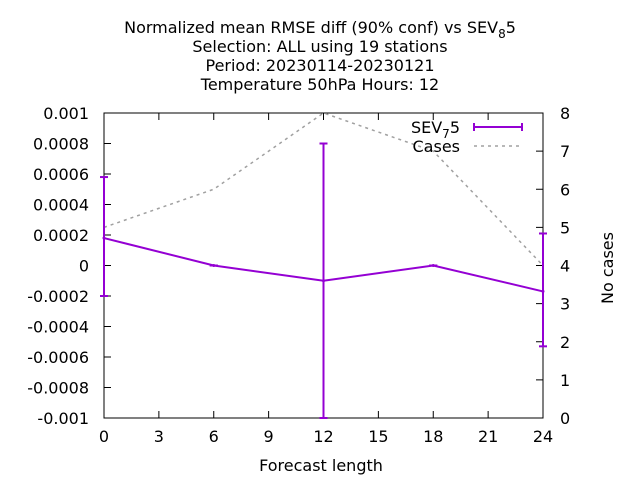 Image resolution: width=640 pixels, height=480 pixels. I want to click on y2-tick-label: 3, so click(565, 304).